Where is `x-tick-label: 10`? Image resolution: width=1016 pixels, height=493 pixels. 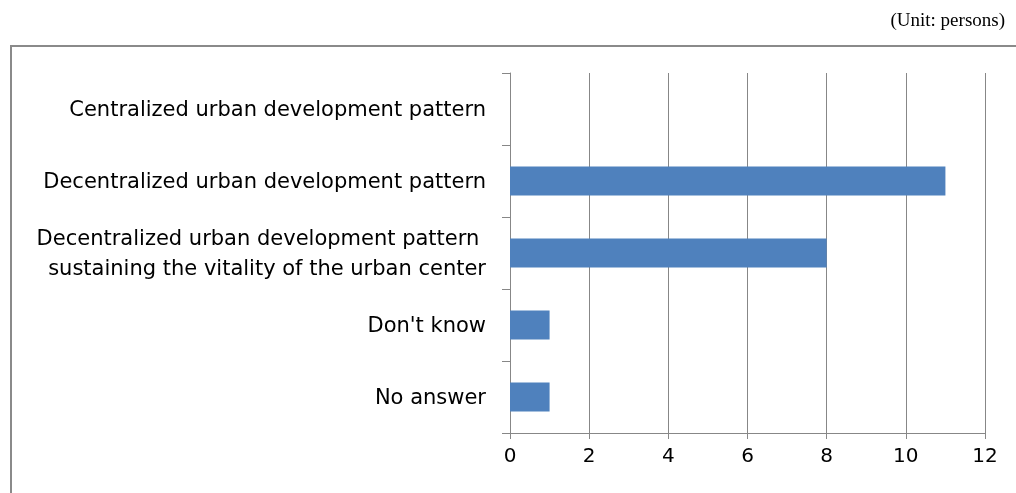 x-tick-label: 10 is located at coordinates (906, 455).